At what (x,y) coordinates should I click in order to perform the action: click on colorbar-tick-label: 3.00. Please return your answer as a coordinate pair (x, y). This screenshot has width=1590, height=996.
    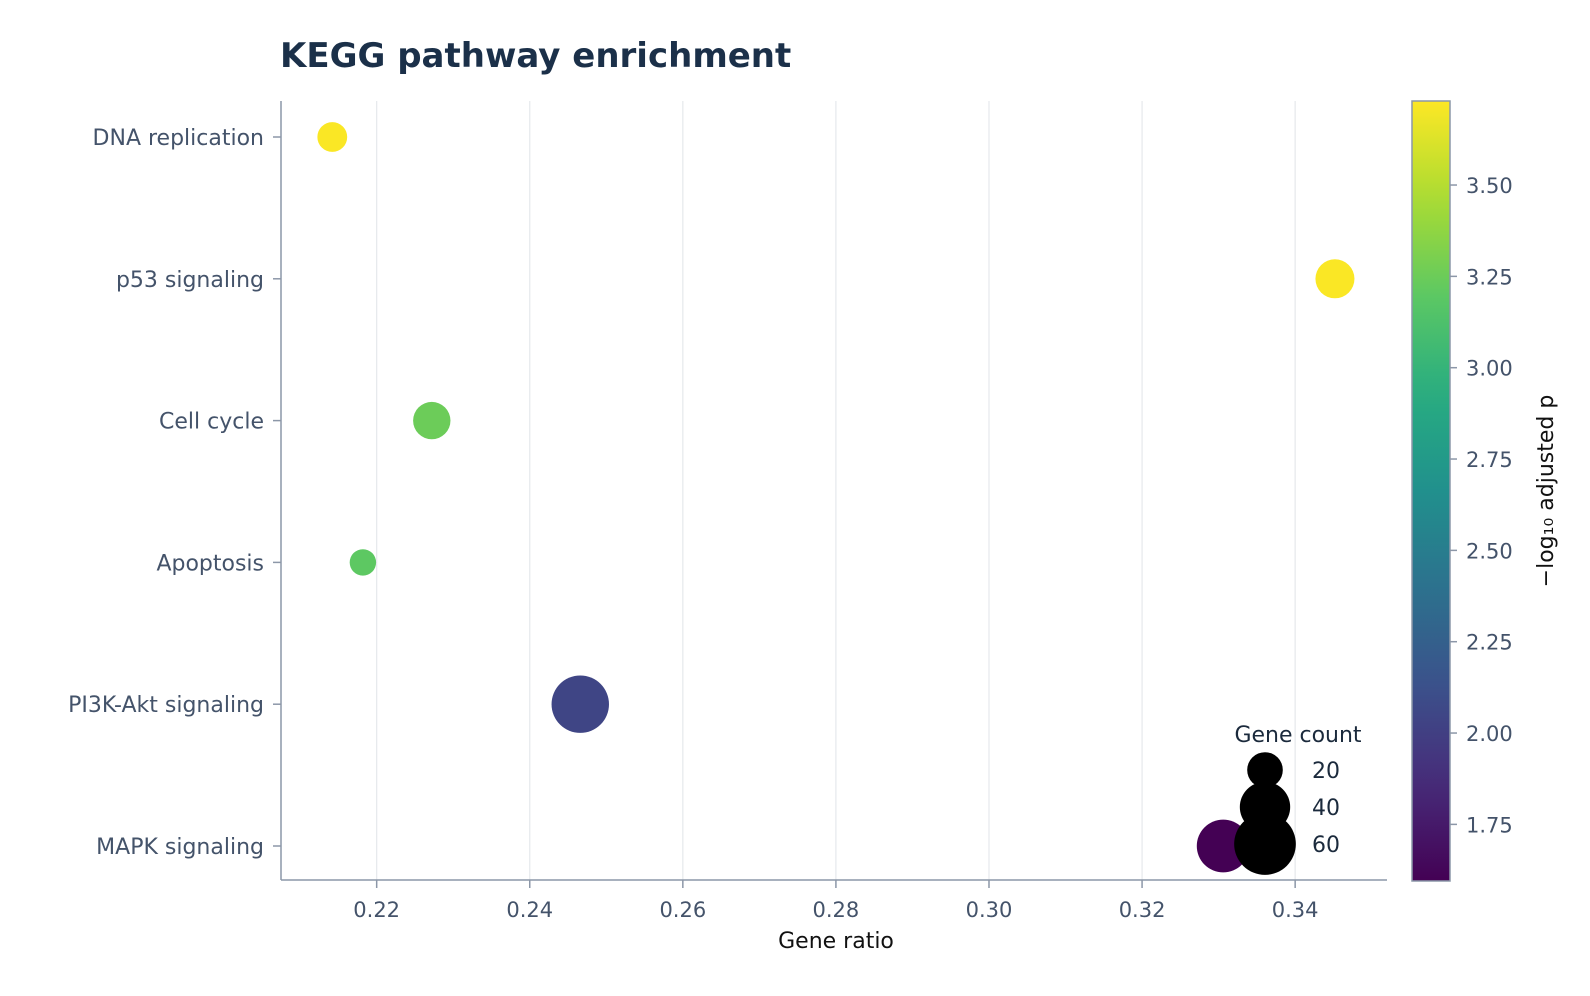
    Looking at the image, I should click on (1489, 369).